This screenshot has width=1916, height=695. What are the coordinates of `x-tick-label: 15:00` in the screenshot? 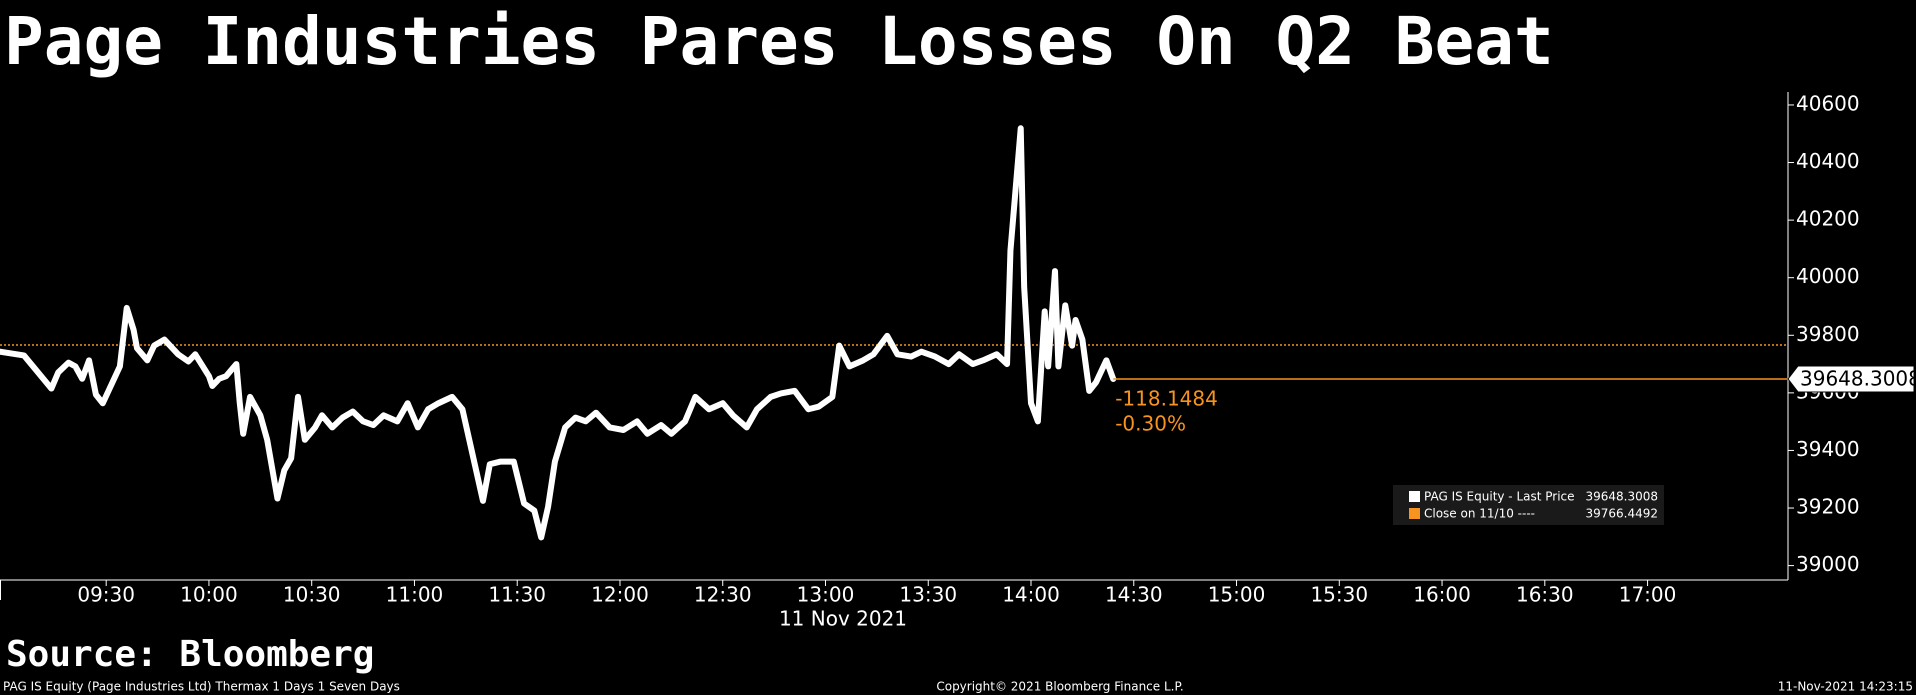 It's located at (1237, 595).